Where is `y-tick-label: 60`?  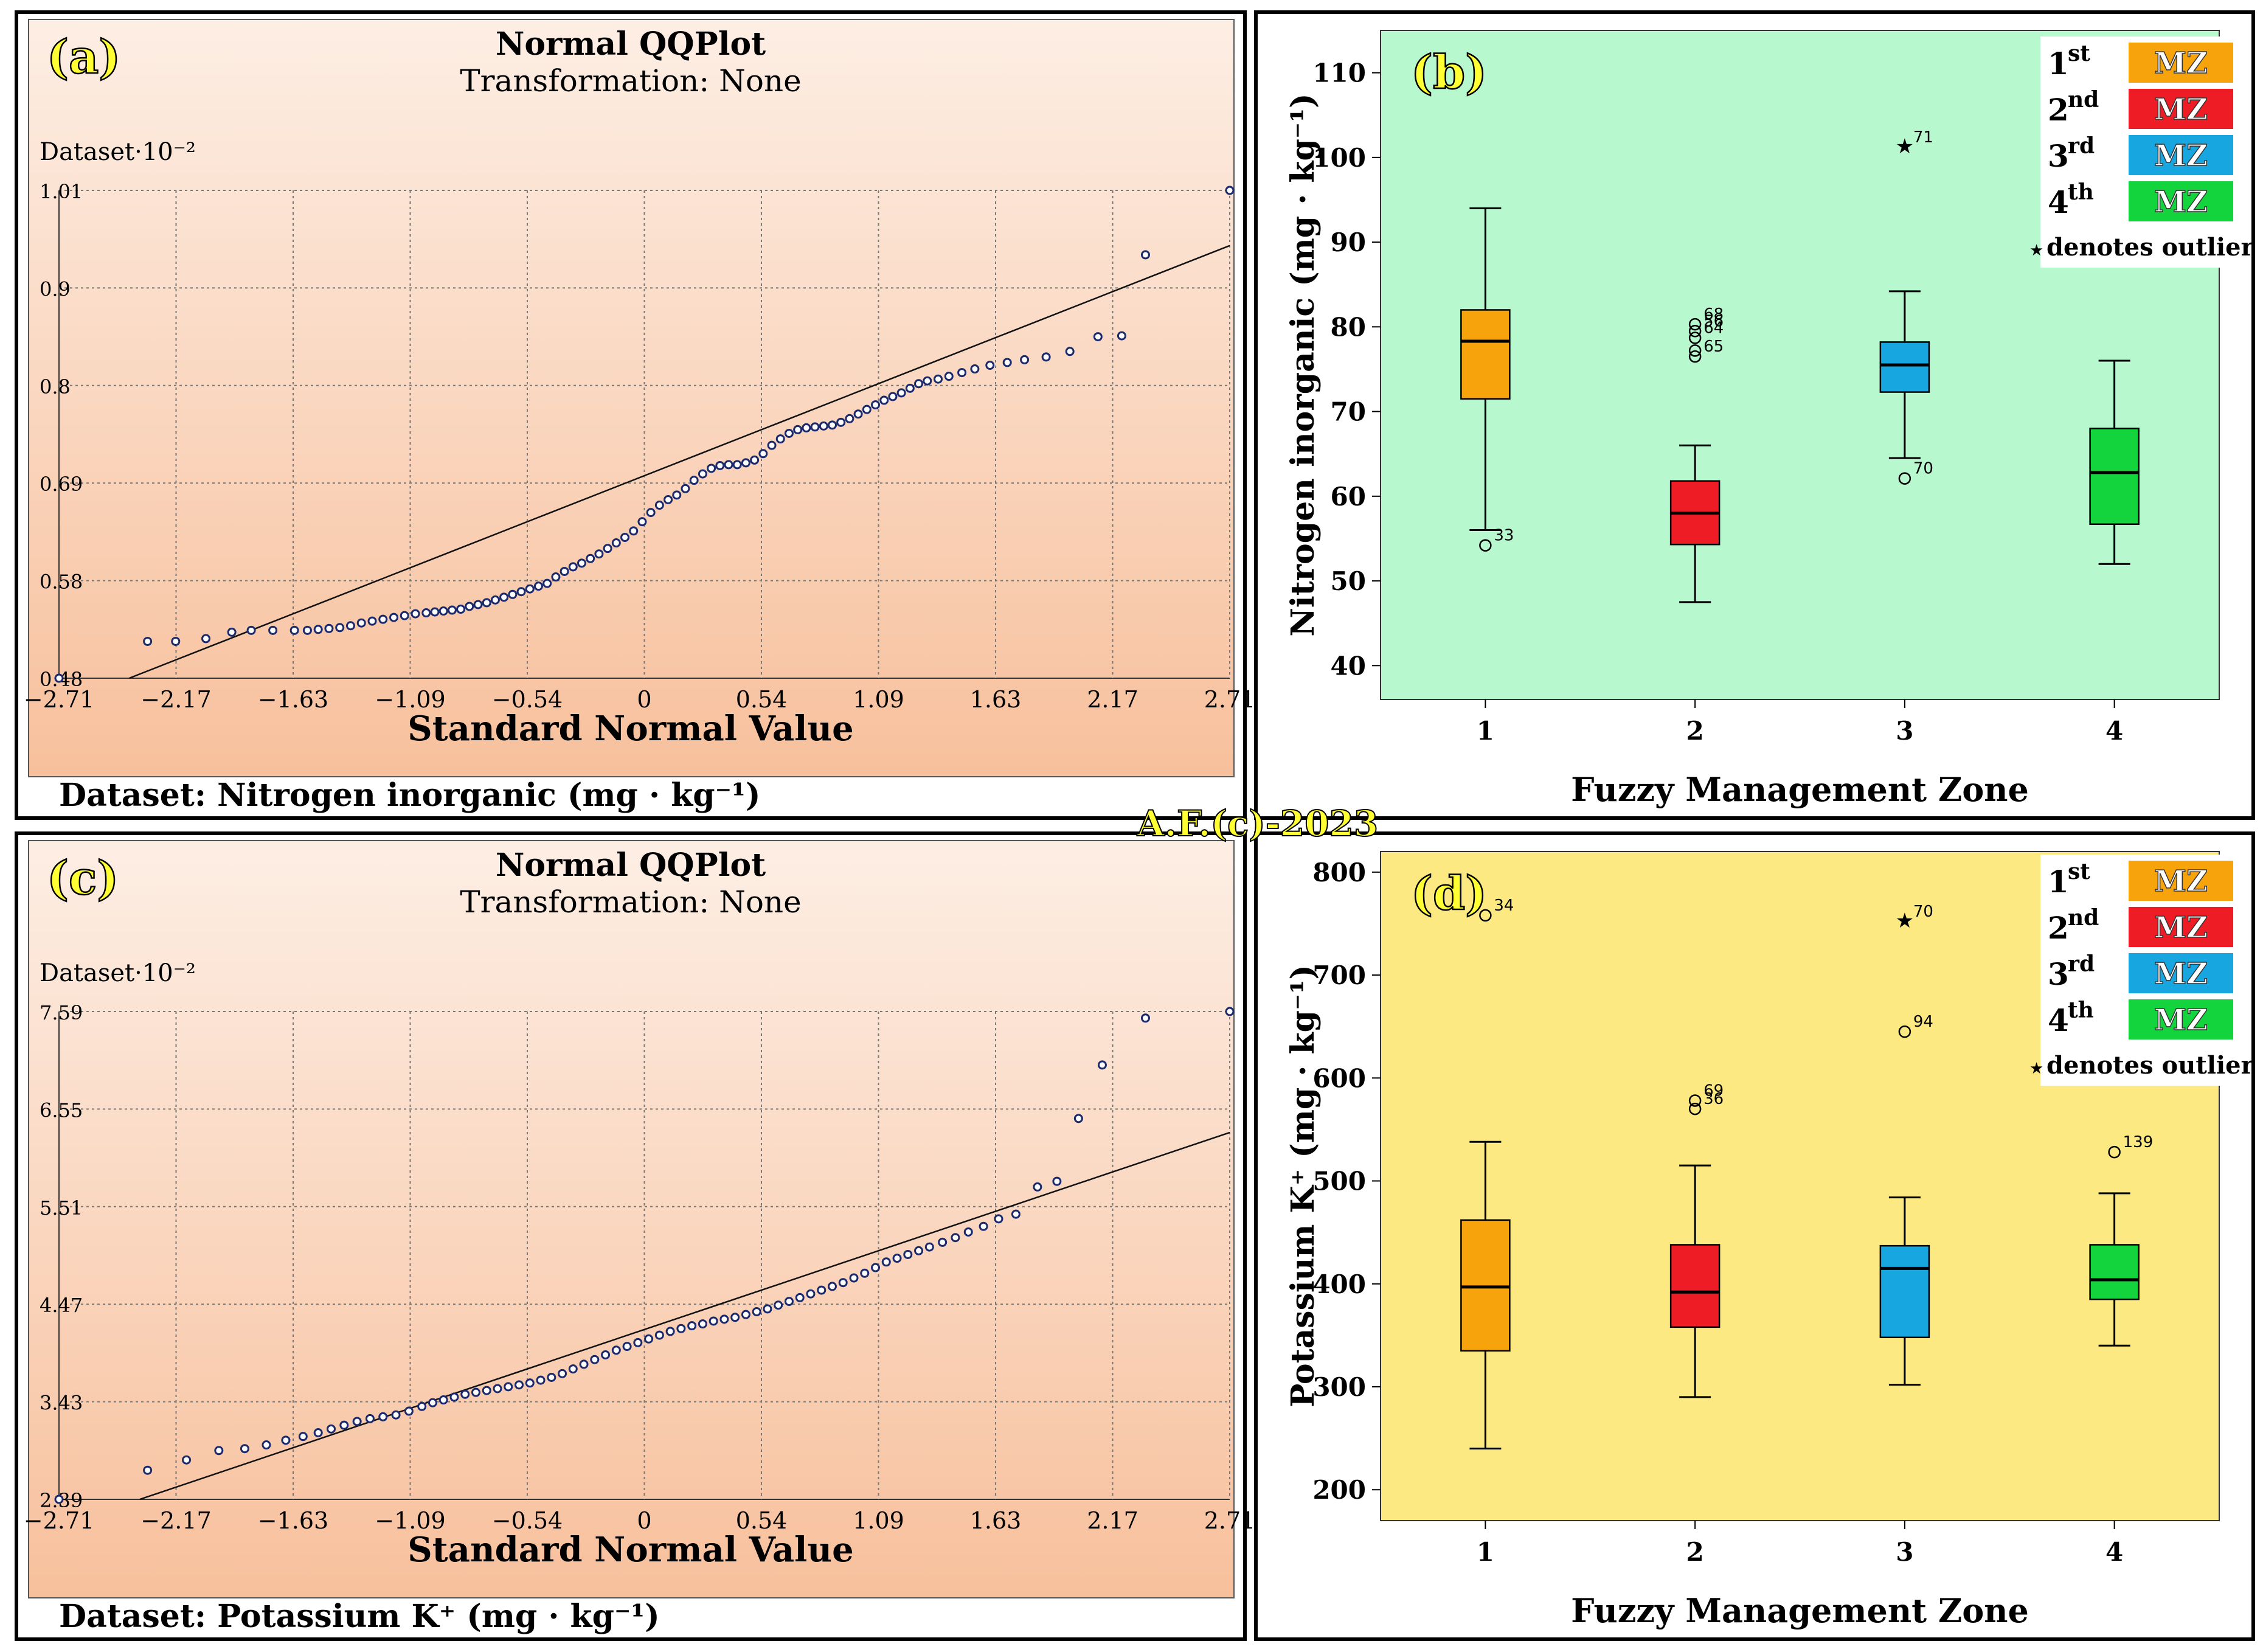 y-tick-label: 60 is located at coordinates (1348, 497).